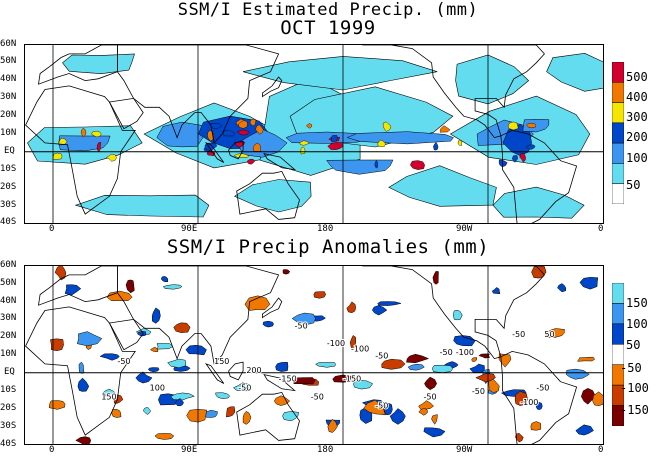 The height and width of the screenshot is (457, 656). I want to click on bottom-japan-outline, so click(272, 308).